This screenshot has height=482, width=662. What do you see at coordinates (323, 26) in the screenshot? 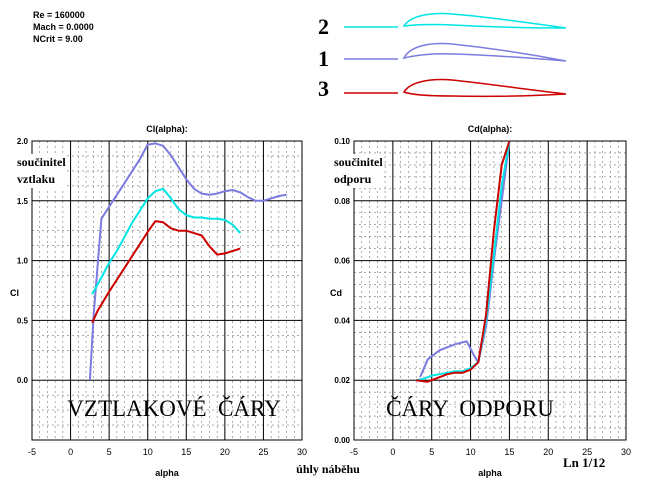
I see `legend-label-2: 2` at bounding box center [323, 26].